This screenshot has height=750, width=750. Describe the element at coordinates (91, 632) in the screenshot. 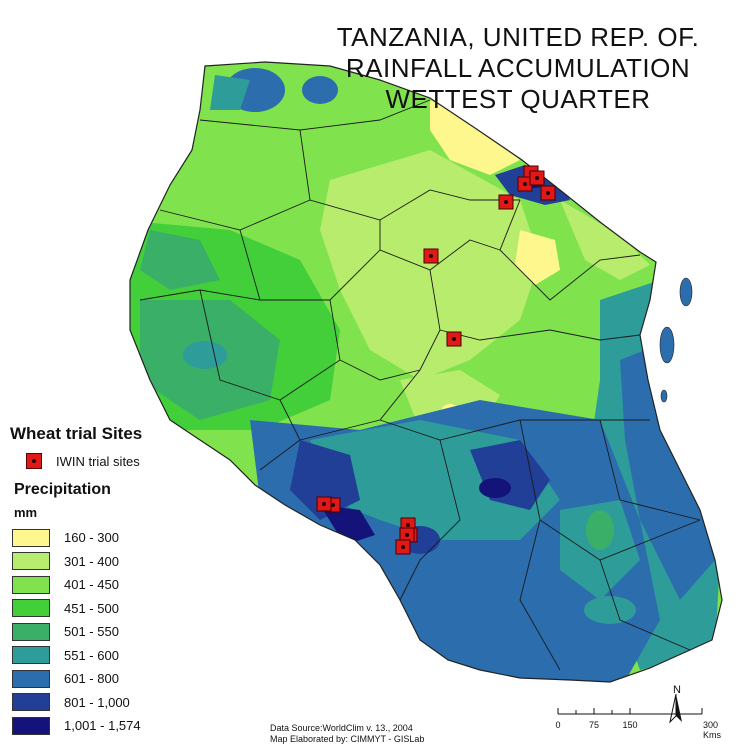

I see `legend-label: 501 - 550` at that location.